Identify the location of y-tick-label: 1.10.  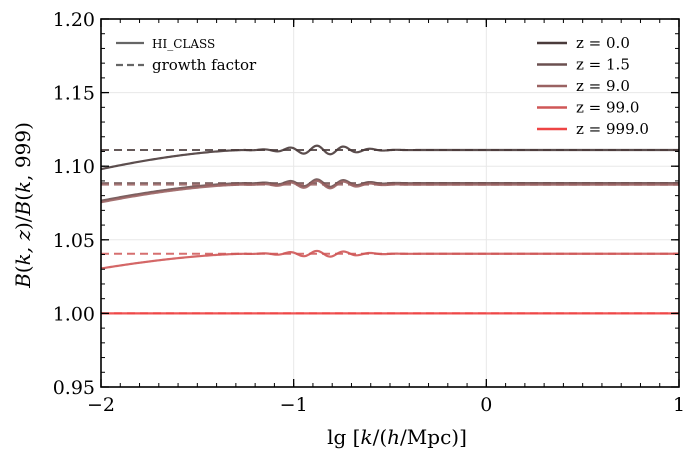
(74, 167).